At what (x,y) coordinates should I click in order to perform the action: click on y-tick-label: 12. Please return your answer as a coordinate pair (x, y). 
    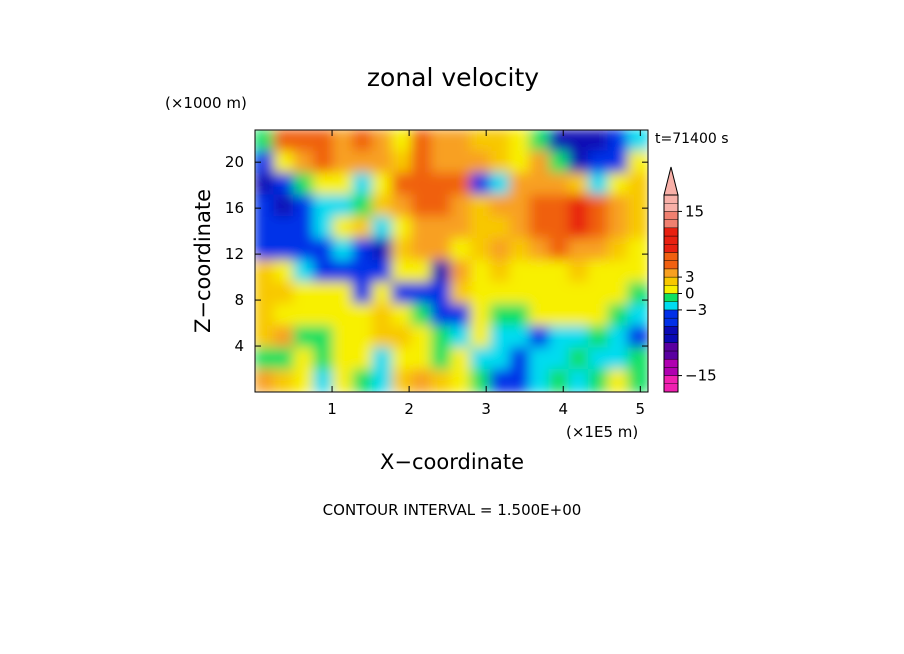
    Looking at the image, I should click on (234, 254).